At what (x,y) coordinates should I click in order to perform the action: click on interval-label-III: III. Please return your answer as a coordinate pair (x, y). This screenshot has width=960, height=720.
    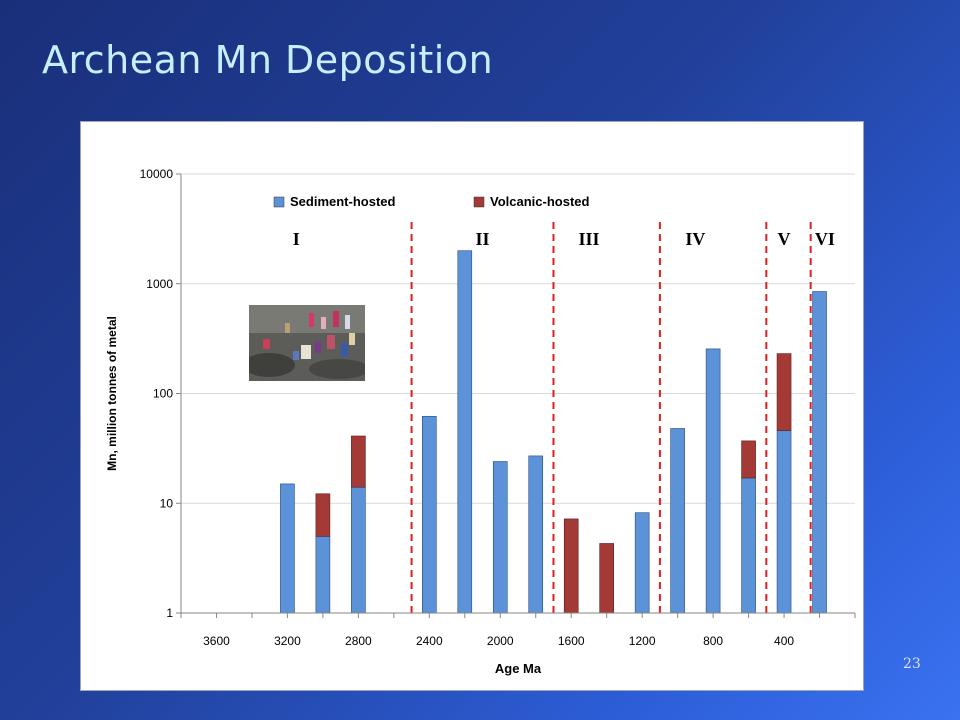
    Looking at the image, I should click on (588, 239).